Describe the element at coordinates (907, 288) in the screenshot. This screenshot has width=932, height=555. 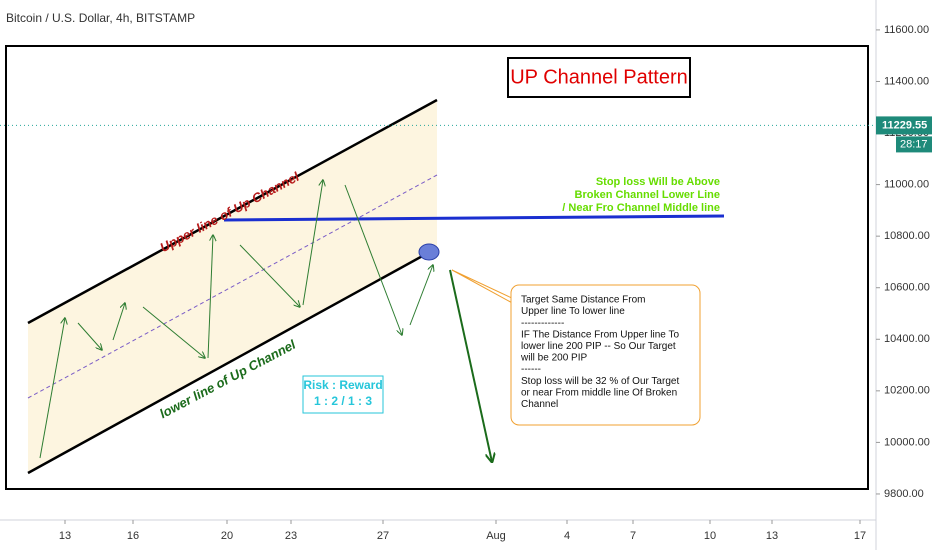
I see `y-tick-label: 10600.00` at that location.